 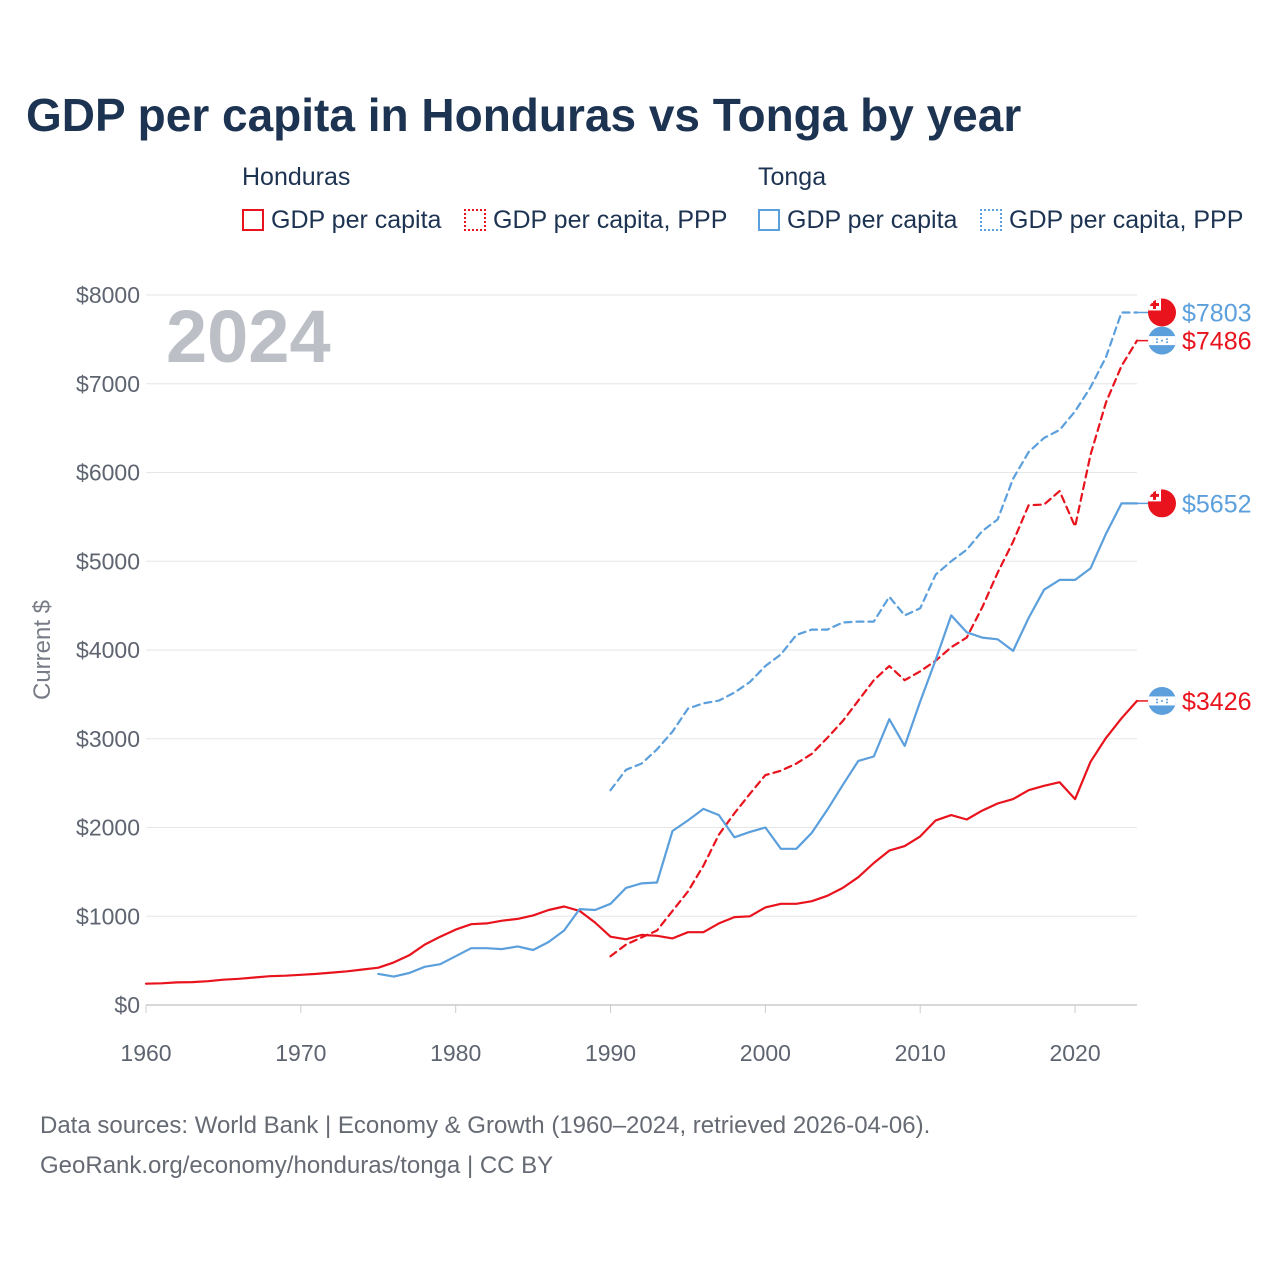 What do you see at coordinates (108, 384) in the screenshot?
I see `y-tick-label: $7000` at bounding box center [108, 384].